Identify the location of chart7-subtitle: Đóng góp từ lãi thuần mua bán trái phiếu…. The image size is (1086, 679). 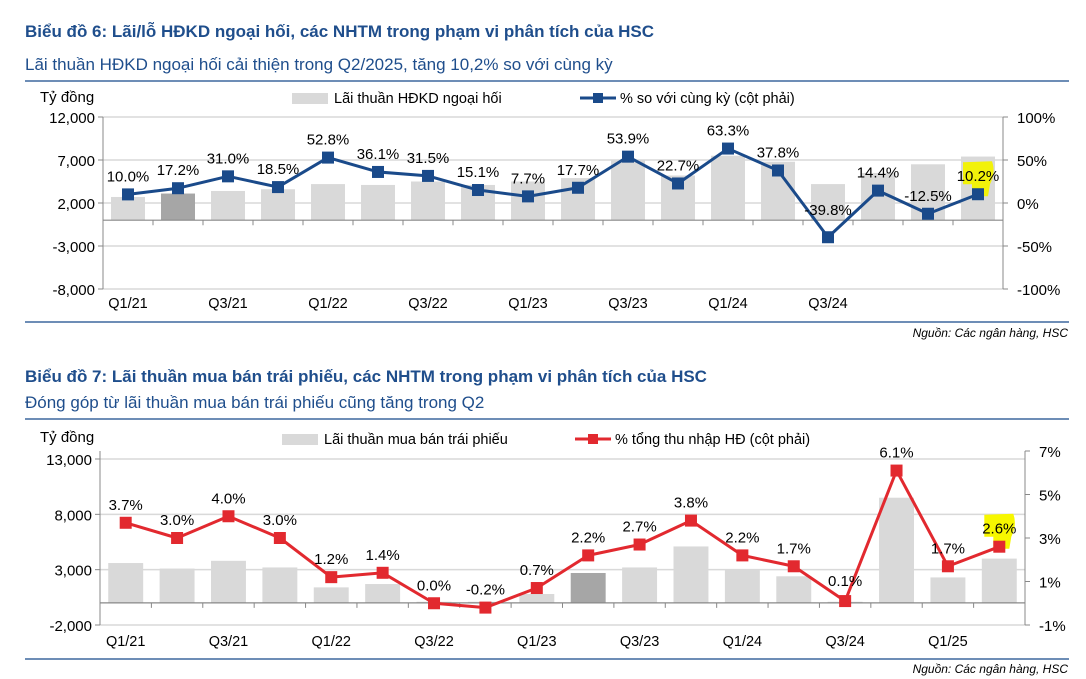
(255, 402).